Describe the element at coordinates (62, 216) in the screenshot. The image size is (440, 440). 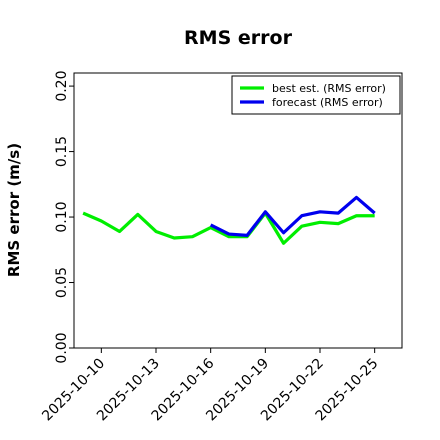
I see `y-tick-label: 0.10` at that location.